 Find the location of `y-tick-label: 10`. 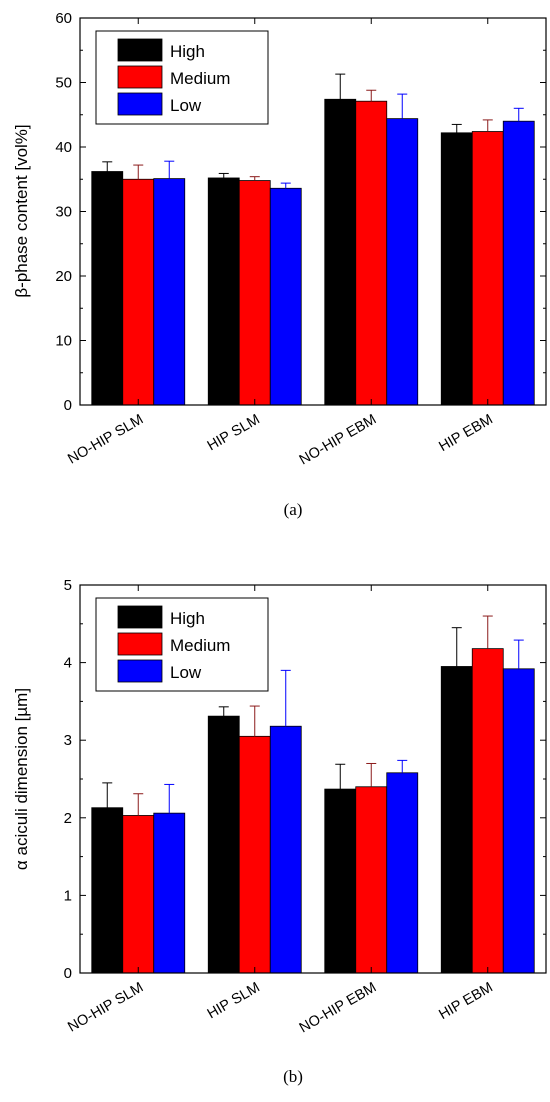

y-tick-label: 10 is located at coordinates (63, 341).